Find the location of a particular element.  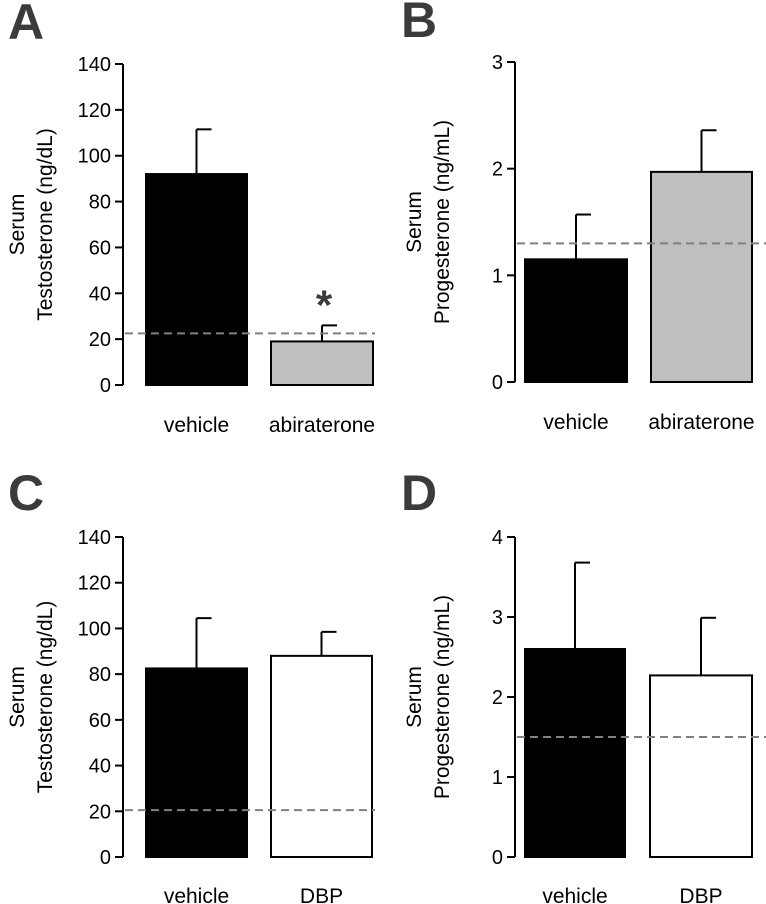

y-tick-label: 4 is located at coordinates (497, 538).